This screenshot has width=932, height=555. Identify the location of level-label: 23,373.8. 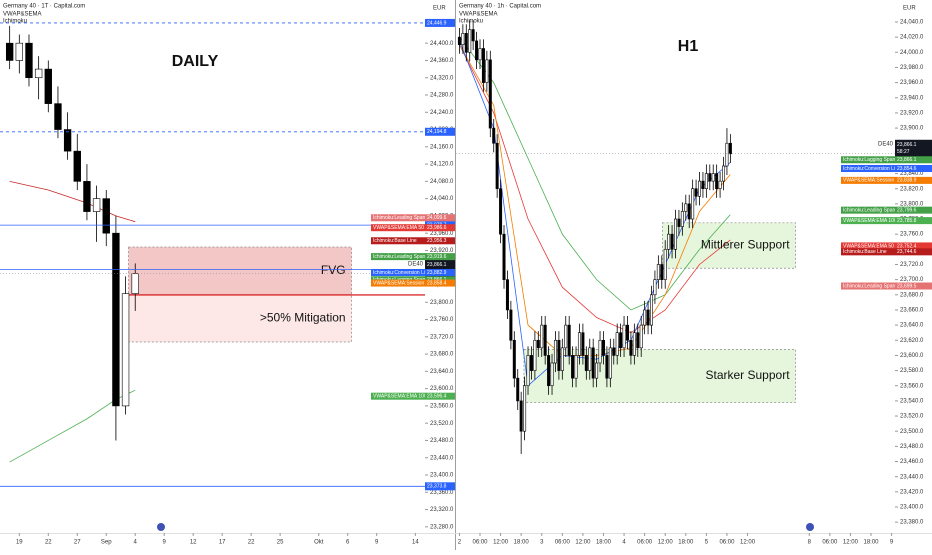
(437, 487).